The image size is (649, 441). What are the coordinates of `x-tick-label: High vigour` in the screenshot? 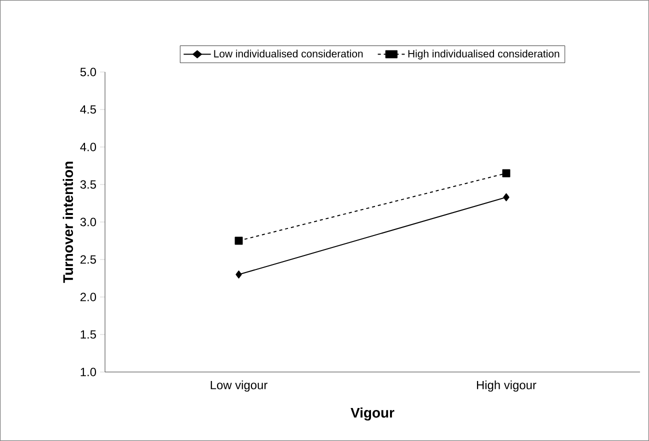 It's located at (506, 386).